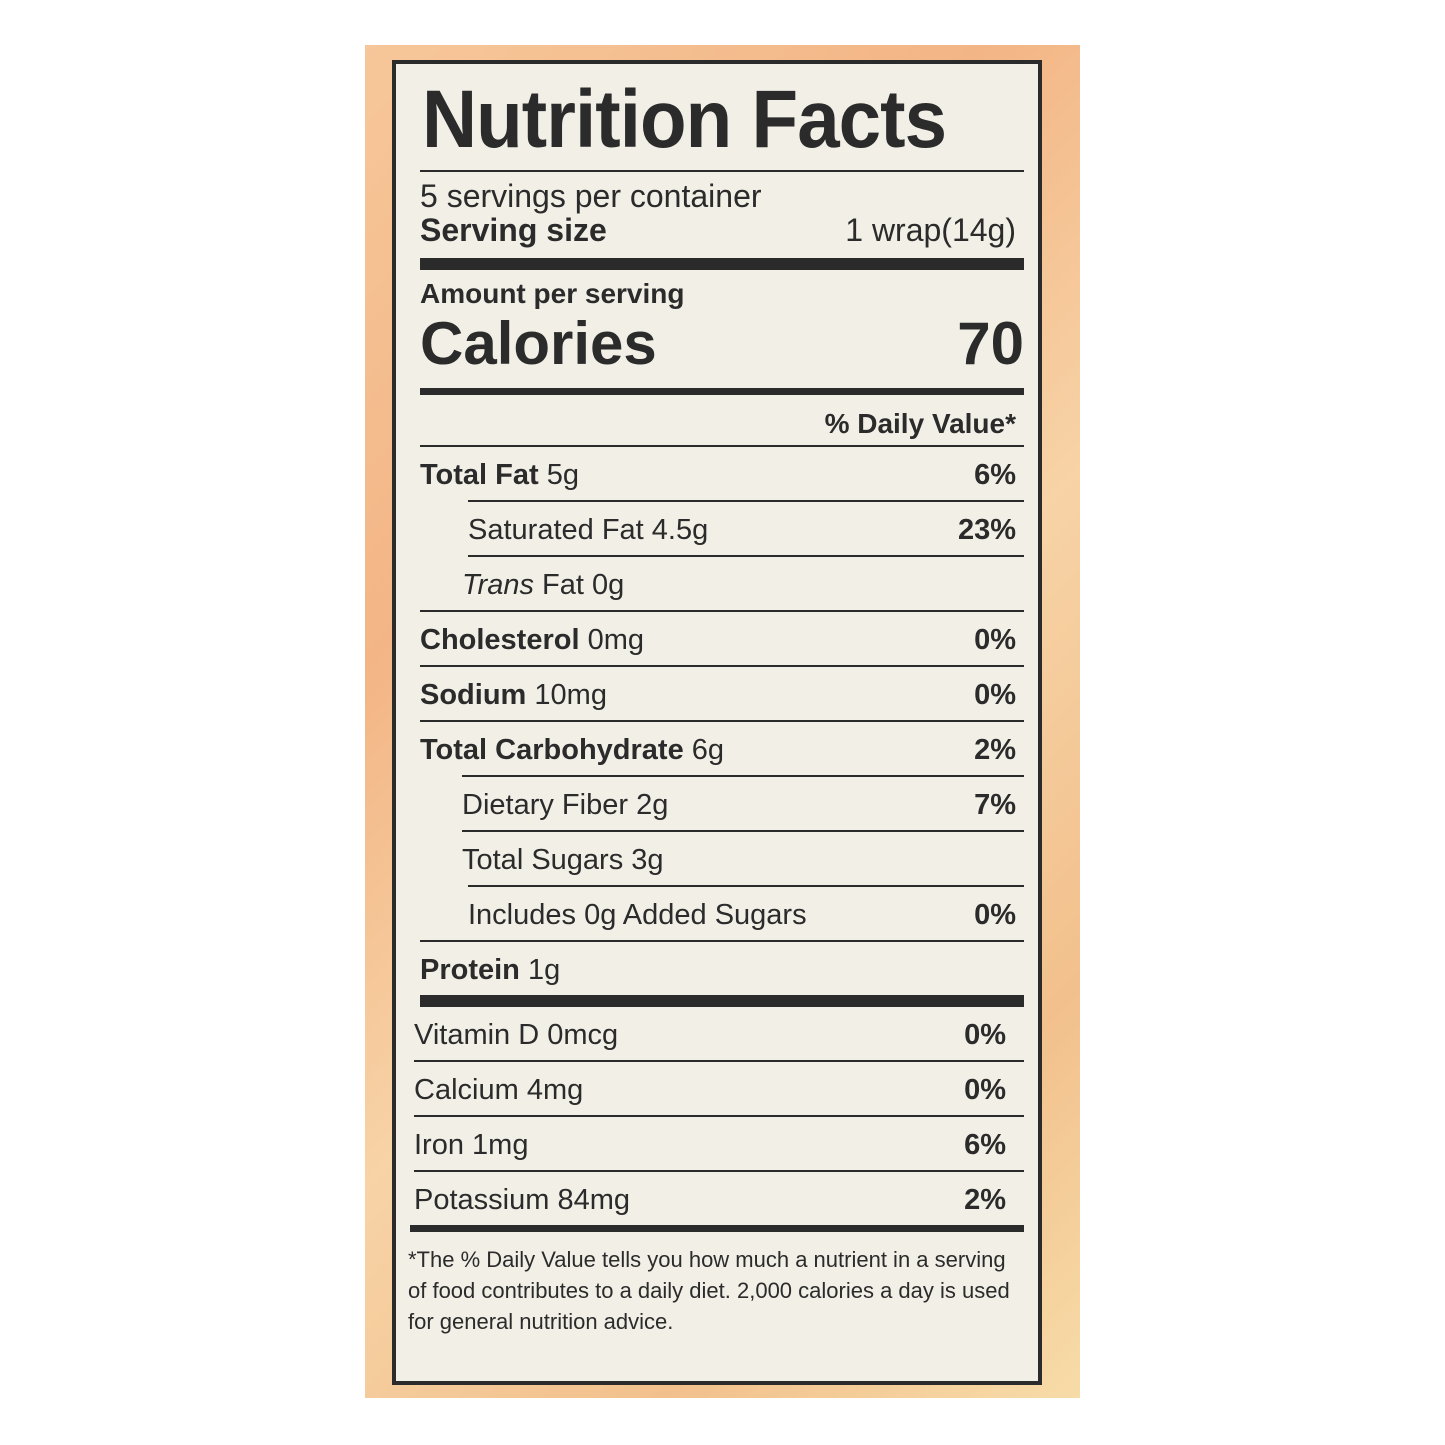 The height and width of the screenshot is (1445, 1445). Describe the element at coordinates (637, 915) in the screenshot. I see `nutrient-name: Includes 0g Added Sugars` at that location.